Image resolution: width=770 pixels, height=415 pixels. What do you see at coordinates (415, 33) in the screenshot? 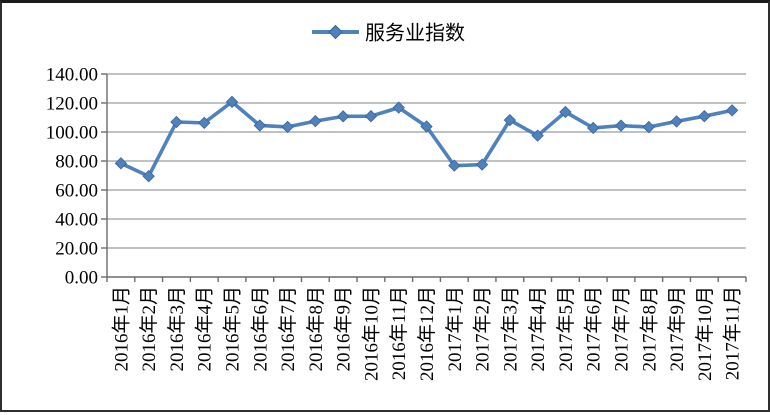
I see `legend-label: 服务业指数` at bounding box center [415, 33].